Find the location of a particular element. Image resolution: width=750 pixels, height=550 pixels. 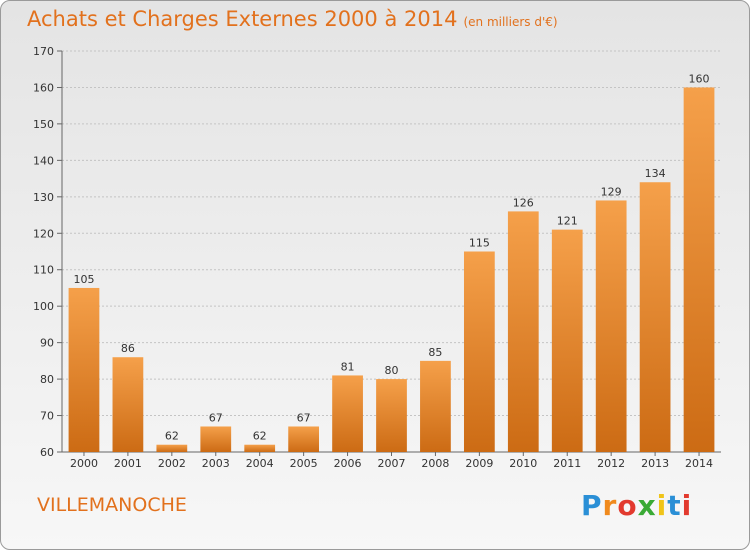

x-tick-label-2008: 2008 is located at coordinates (435, 463).